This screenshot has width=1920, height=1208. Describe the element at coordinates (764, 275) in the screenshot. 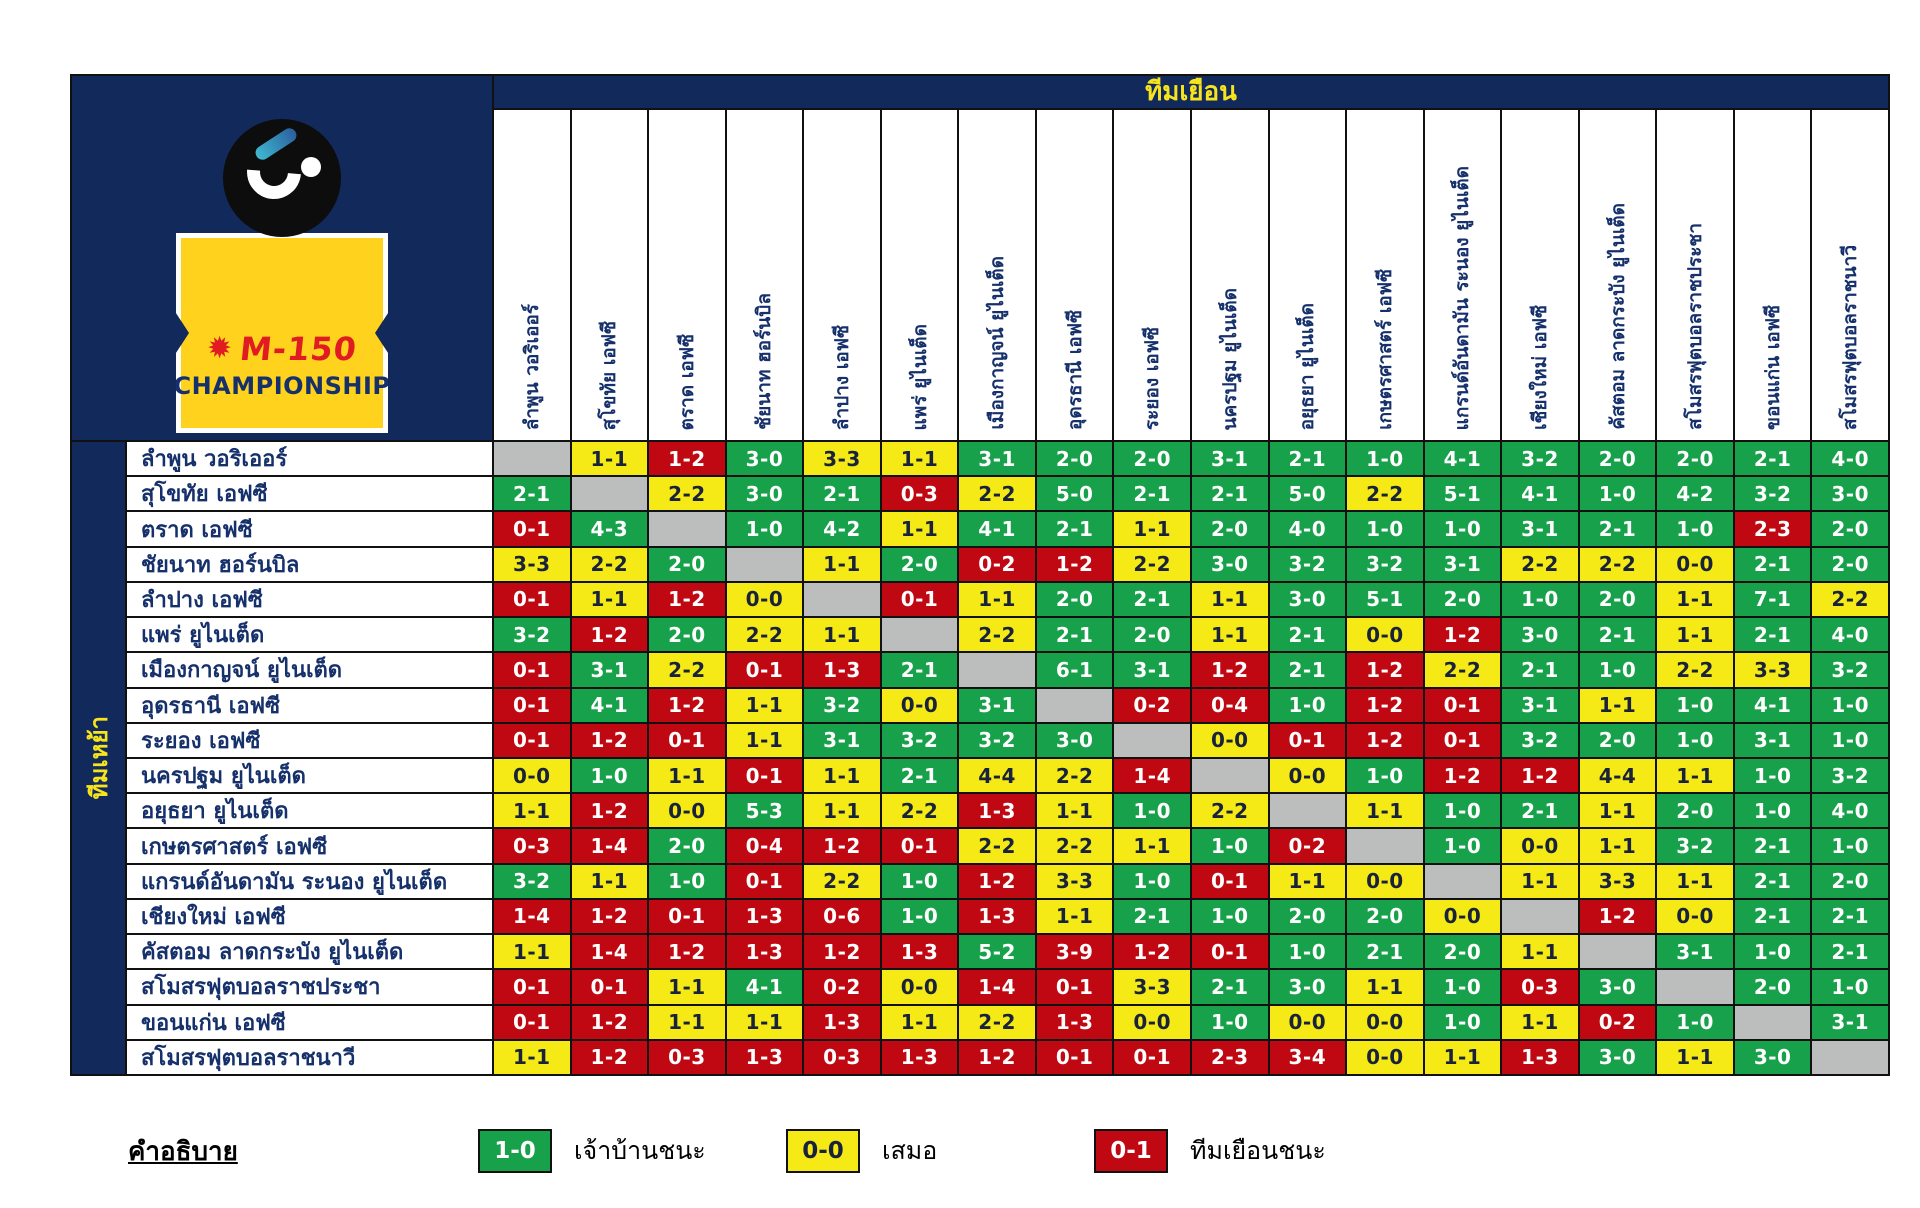

I see `column-header-away-team: ชัยนาท ฮอร์นบิล` at that location.